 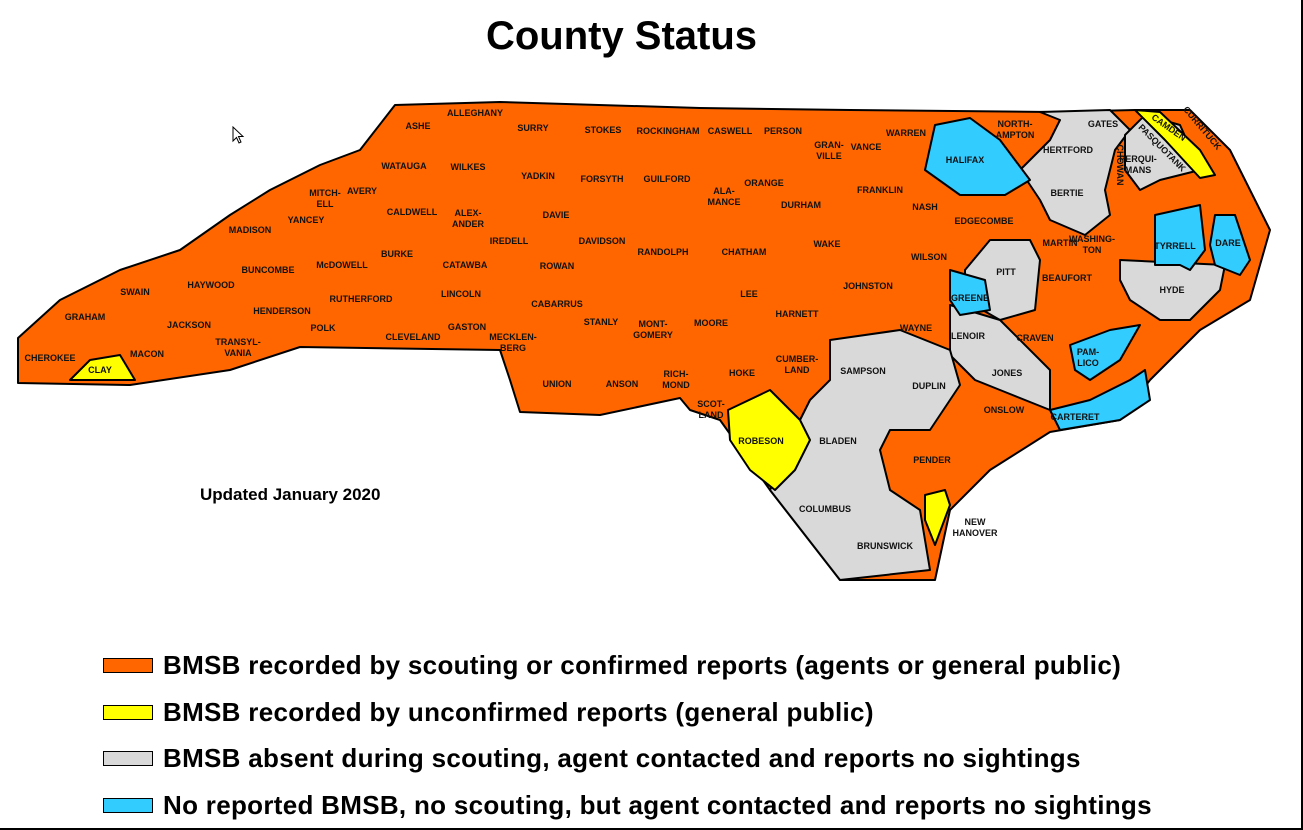 What do you see at coordinates (1103, 124) in the screenshot?
I see `county-label: GATES` at bounding box center [1103, 124].